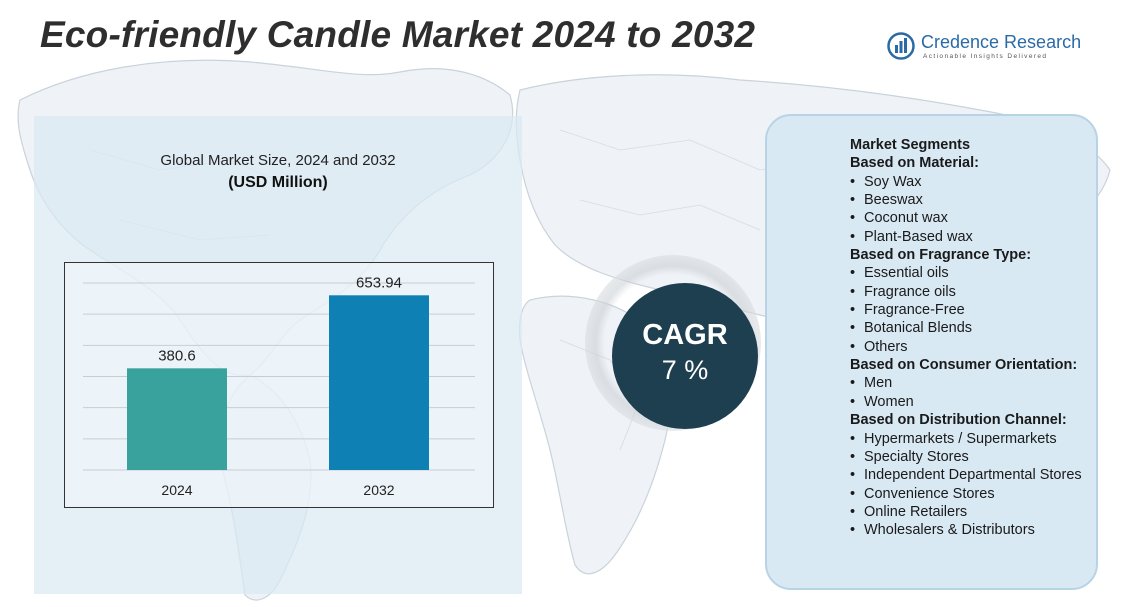  What do you see at coordinates (975, 310) in the screenshot?
I see `segment-item: • Fragrance-Free` at bounding box center [975, 310].